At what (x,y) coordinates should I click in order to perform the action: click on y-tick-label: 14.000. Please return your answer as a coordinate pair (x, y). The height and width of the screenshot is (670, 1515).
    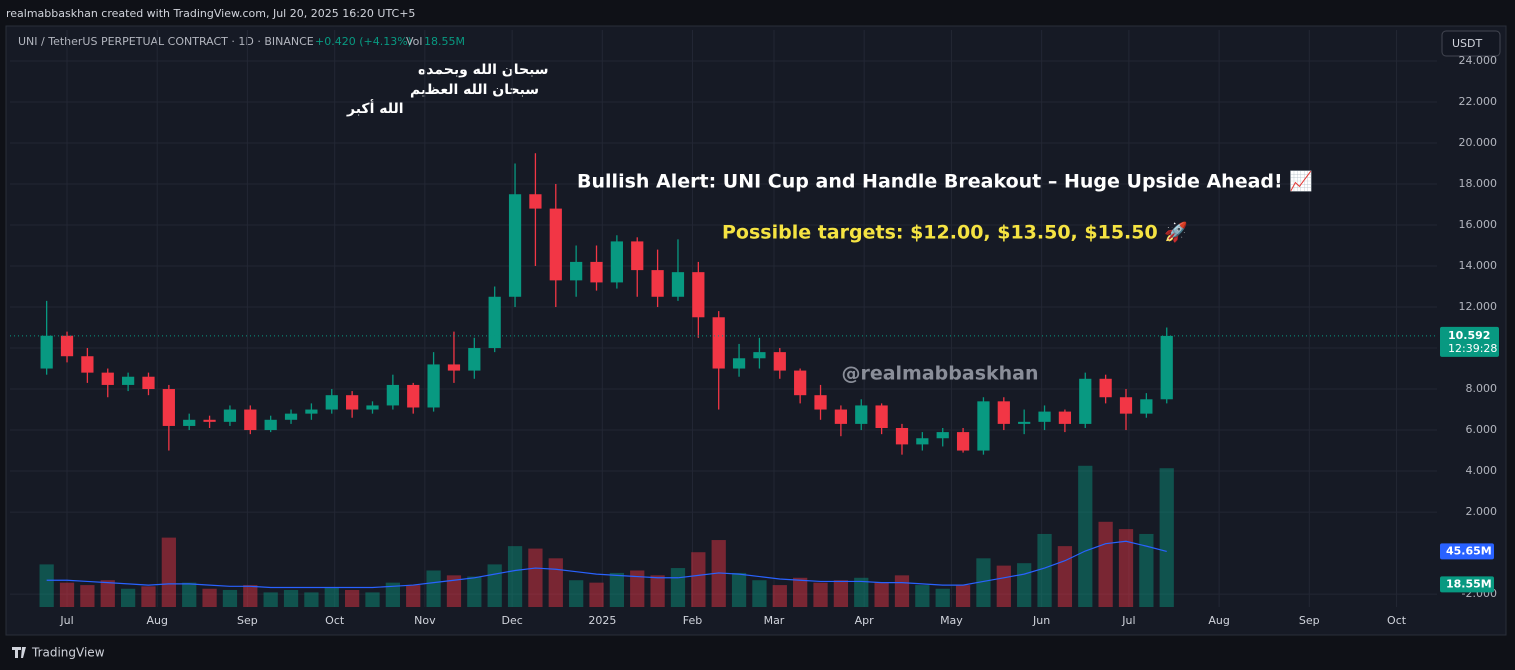
    Looking at the image, I should click on (1478, 265).